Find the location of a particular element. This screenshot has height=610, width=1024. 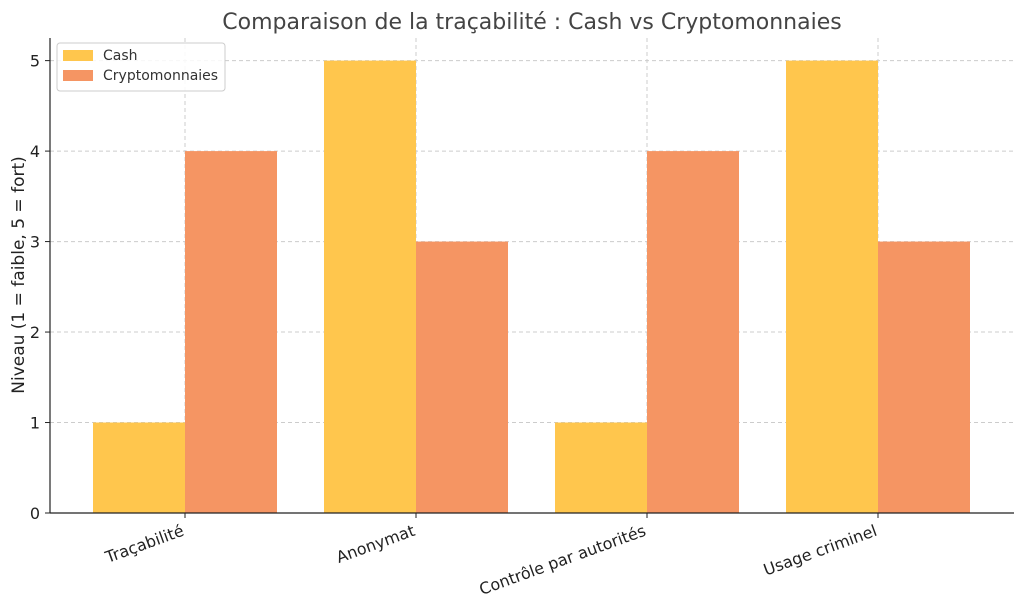

y-axis-label: Niveau (1 = faible, 5 = fort) is located at coordinates (19, 275).